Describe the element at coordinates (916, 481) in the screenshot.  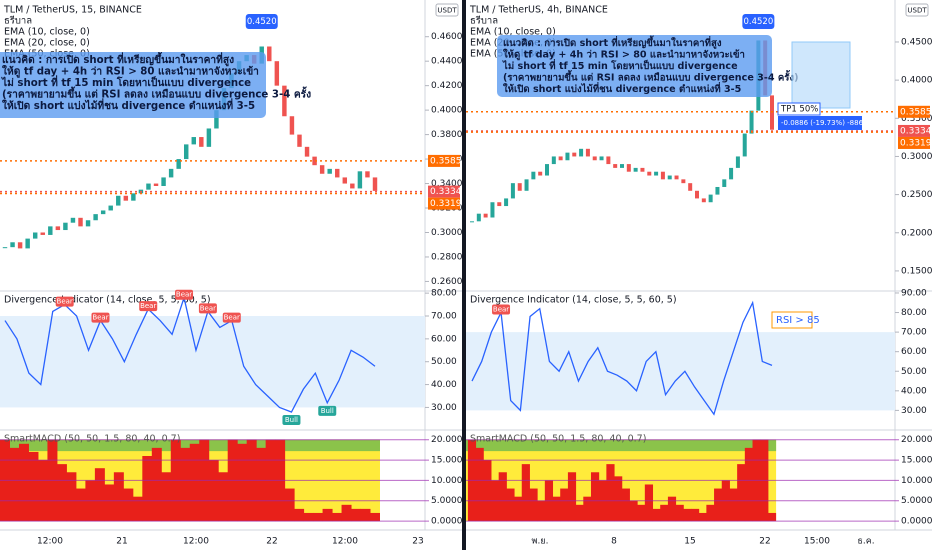
I see `y-tick-label: 10.0000` at that location.